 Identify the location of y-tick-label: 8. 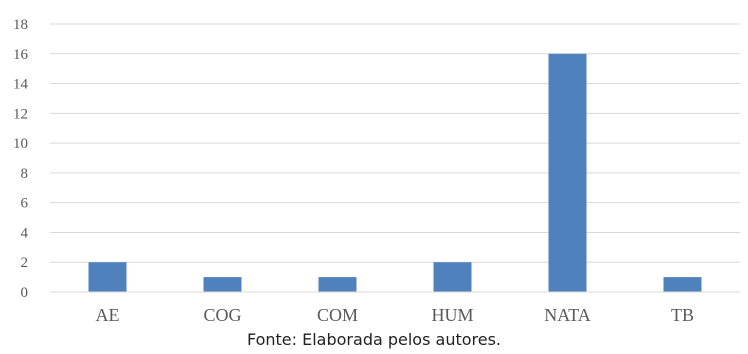
(25, 174).